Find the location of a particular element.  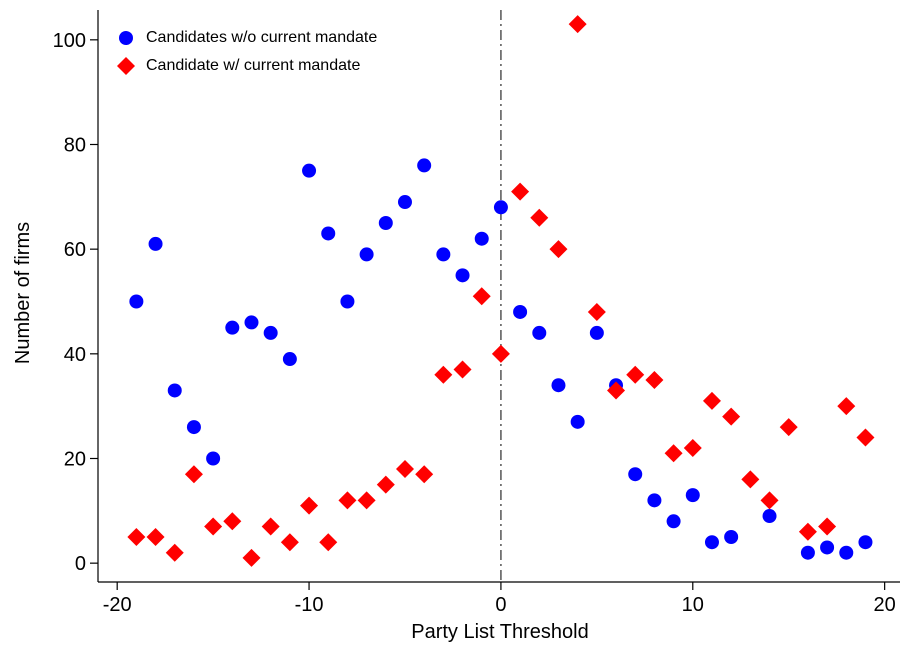

legend-label: Candidates w/o current mandate is located at coordinates (261, 37).